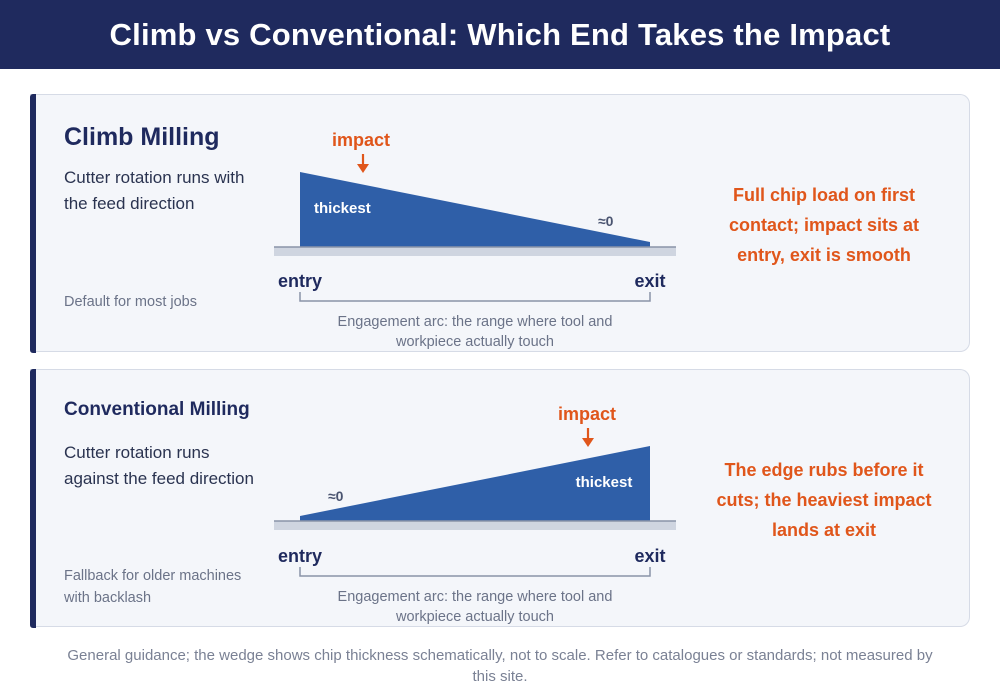 This screenshot has width=1000, height=696. What do you see at coordinates (475, 525) in the screenshot?
I see `conventional-workpiece-surface` at bounding box center [475, 525].